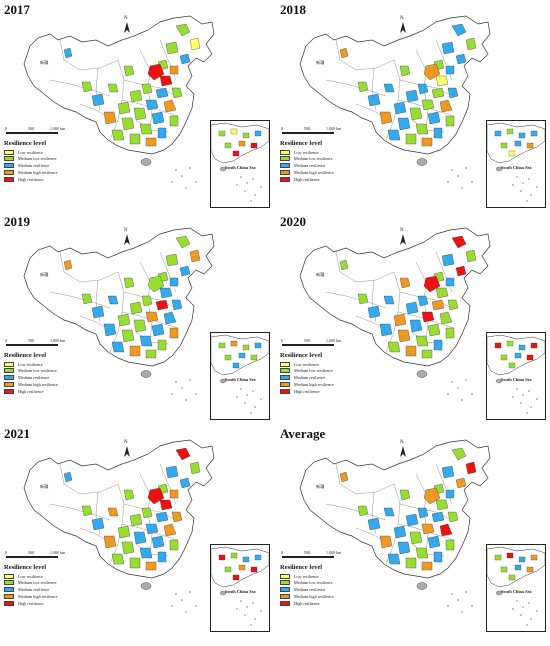 The width and height of the screenshot is (550, 646). What do you see at coordinates (301, 143) in the screenshot?
I see `legend-title: Resilience level` at bounding box center [301, 143].